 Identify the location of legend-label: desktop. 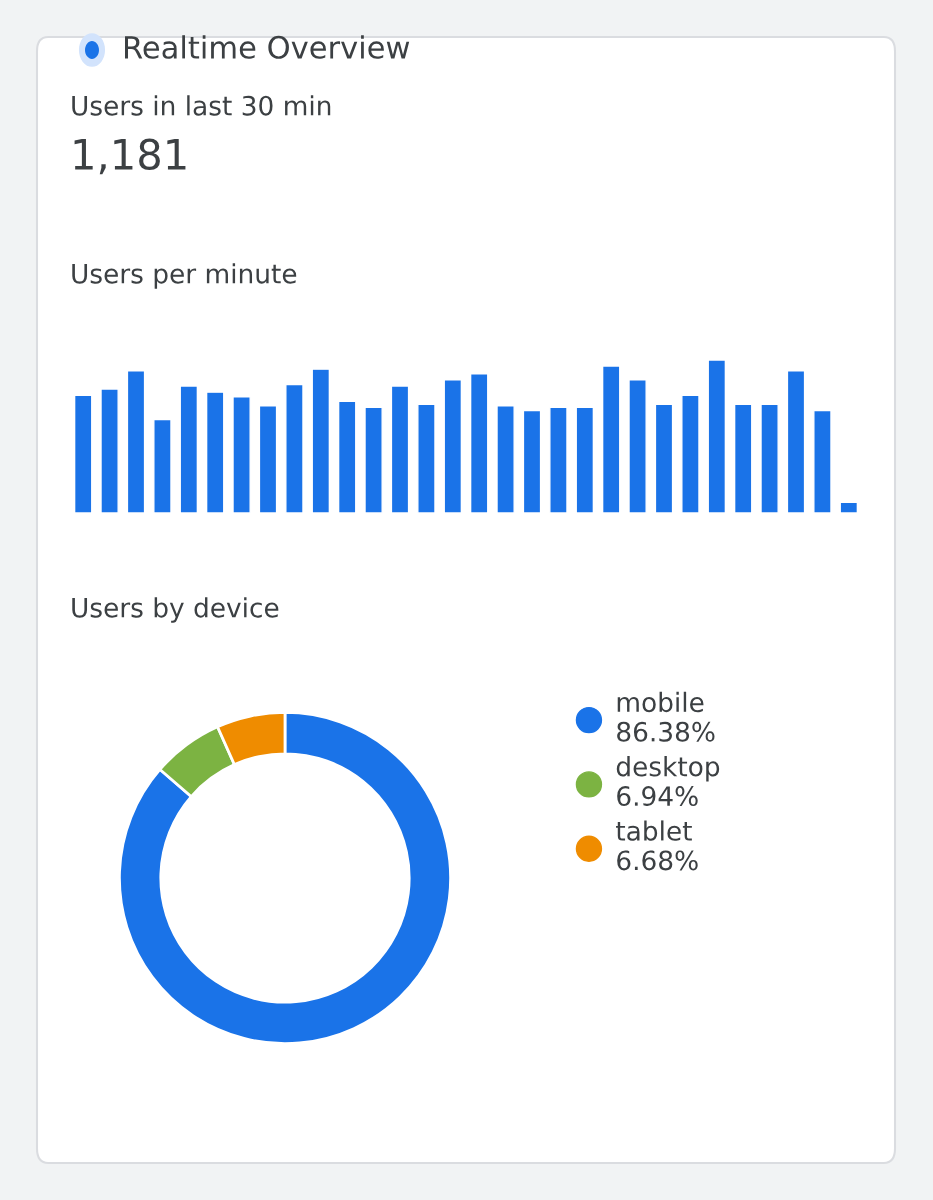
(668, 769).